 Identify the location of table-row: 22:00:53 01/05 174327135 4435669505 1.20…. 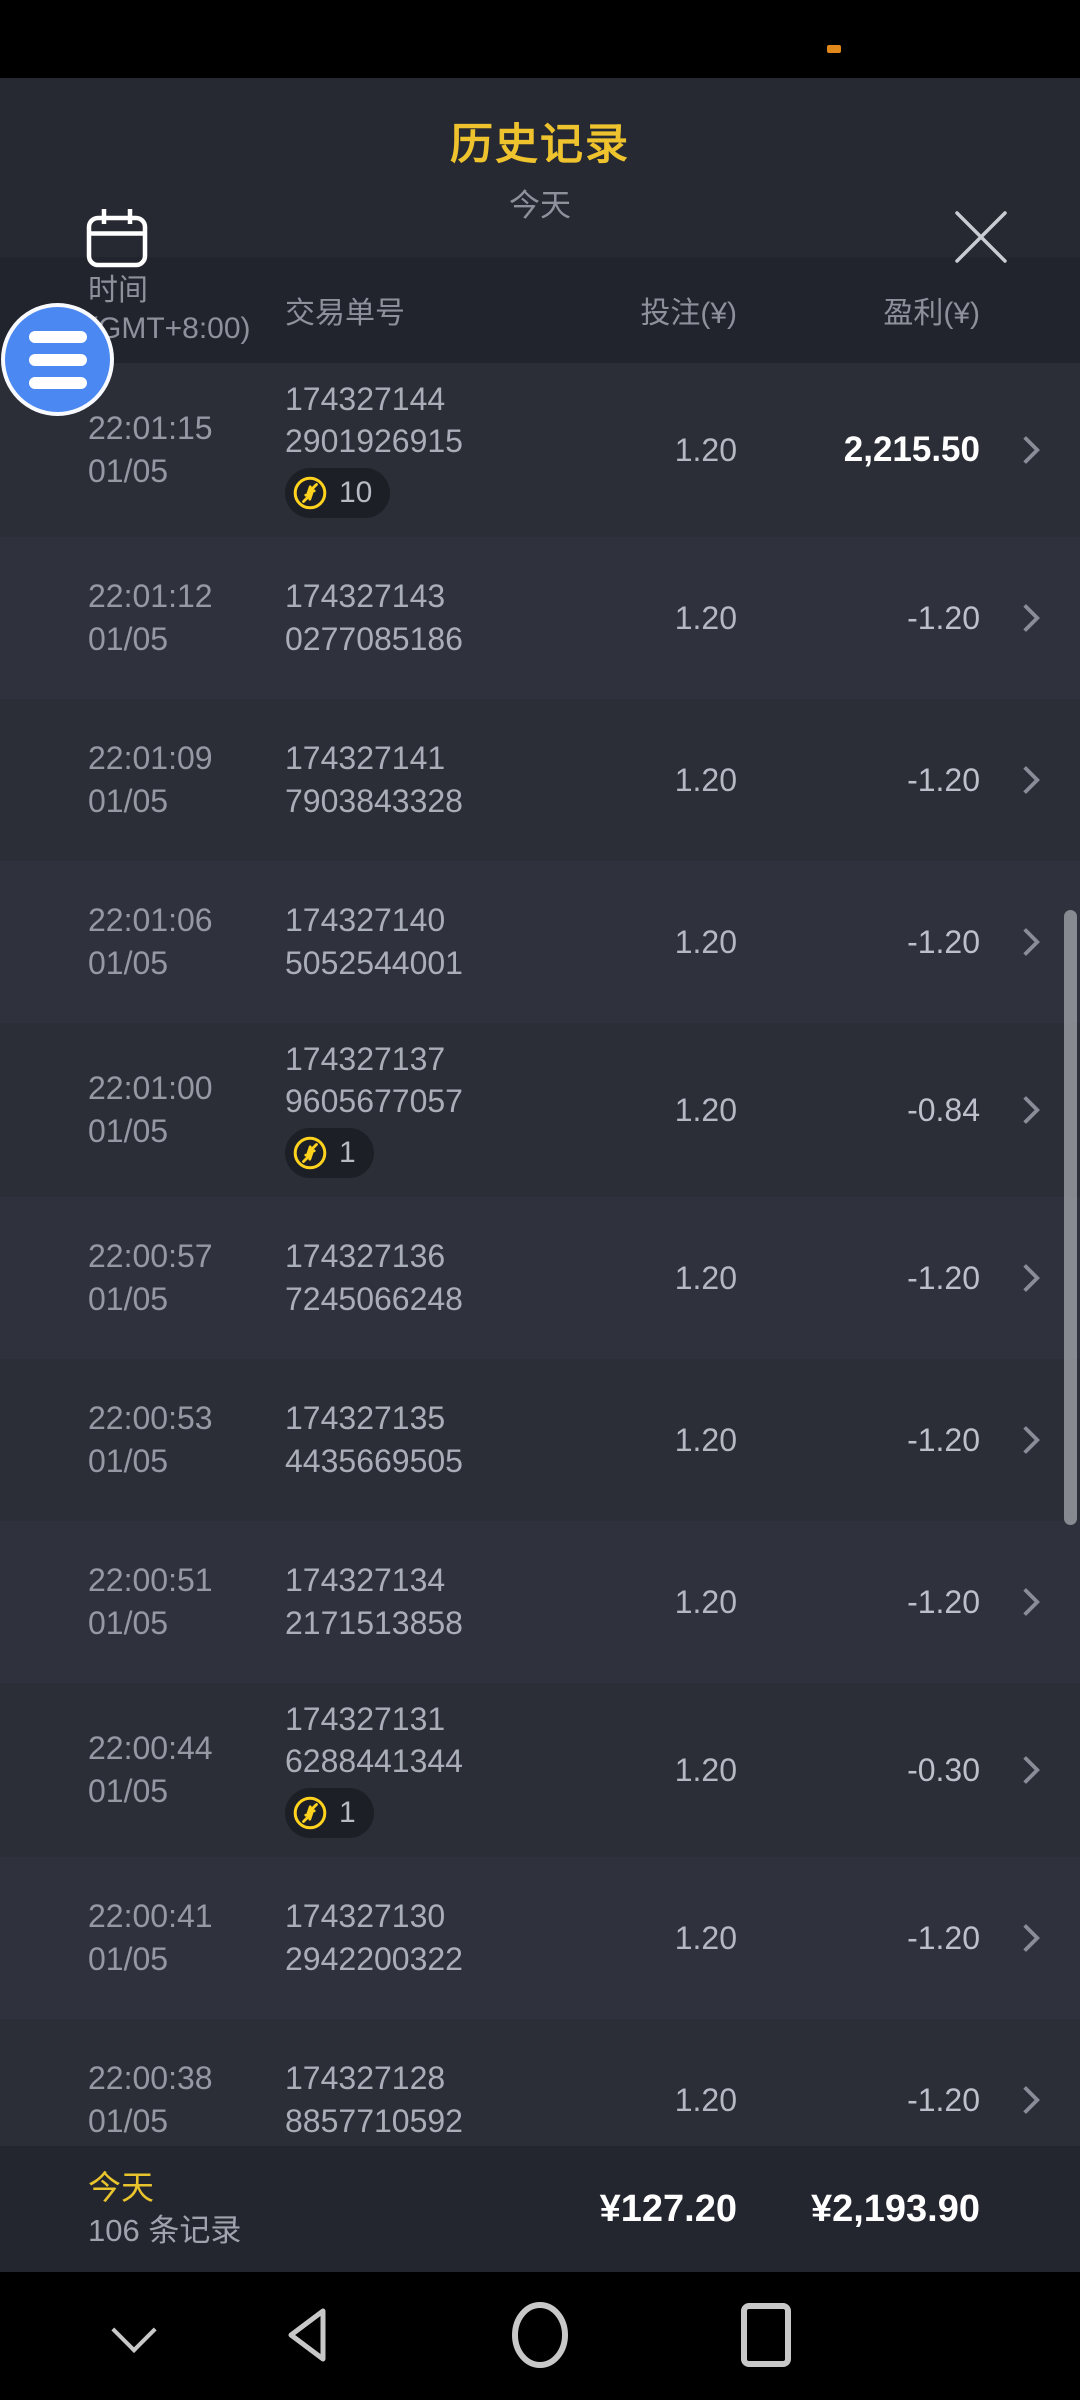
(540, 1440).